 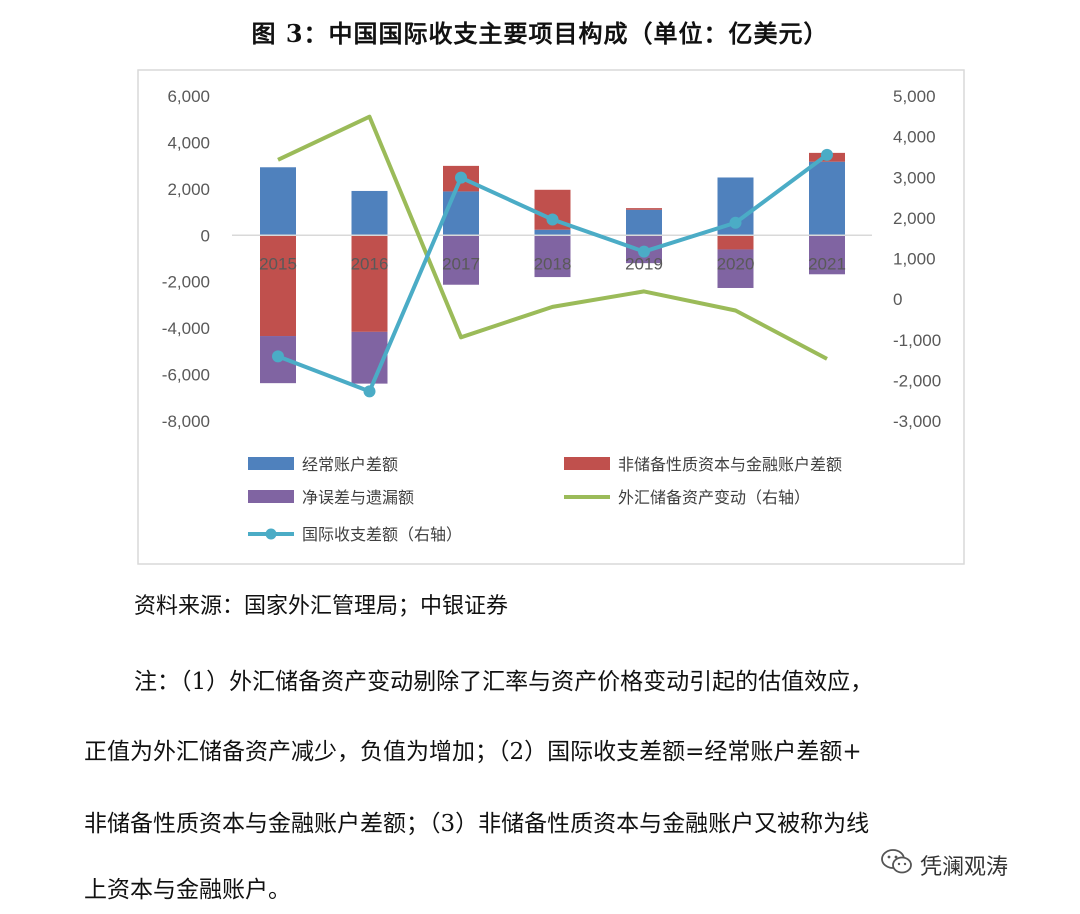 I want to click on right-tick-label: -2,000, so click(x=917, y=380).